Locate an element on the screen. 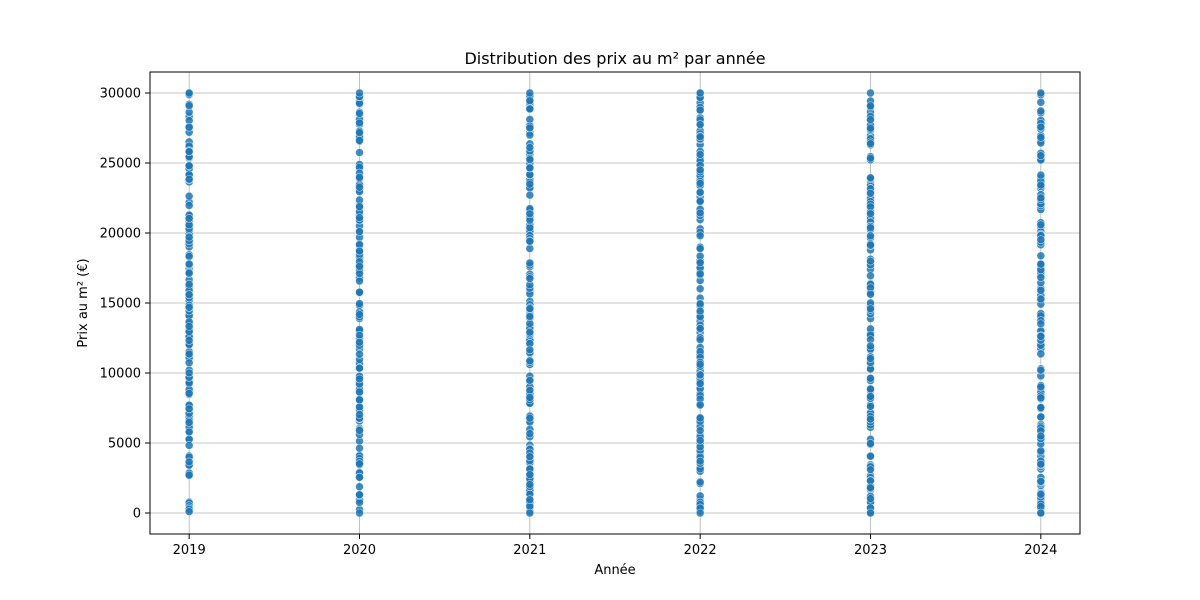 This screenshot has height=600, width=1200. x-axis: 2019 2020 2021 2022 2023 2024 is located at coordinates (615, 546).